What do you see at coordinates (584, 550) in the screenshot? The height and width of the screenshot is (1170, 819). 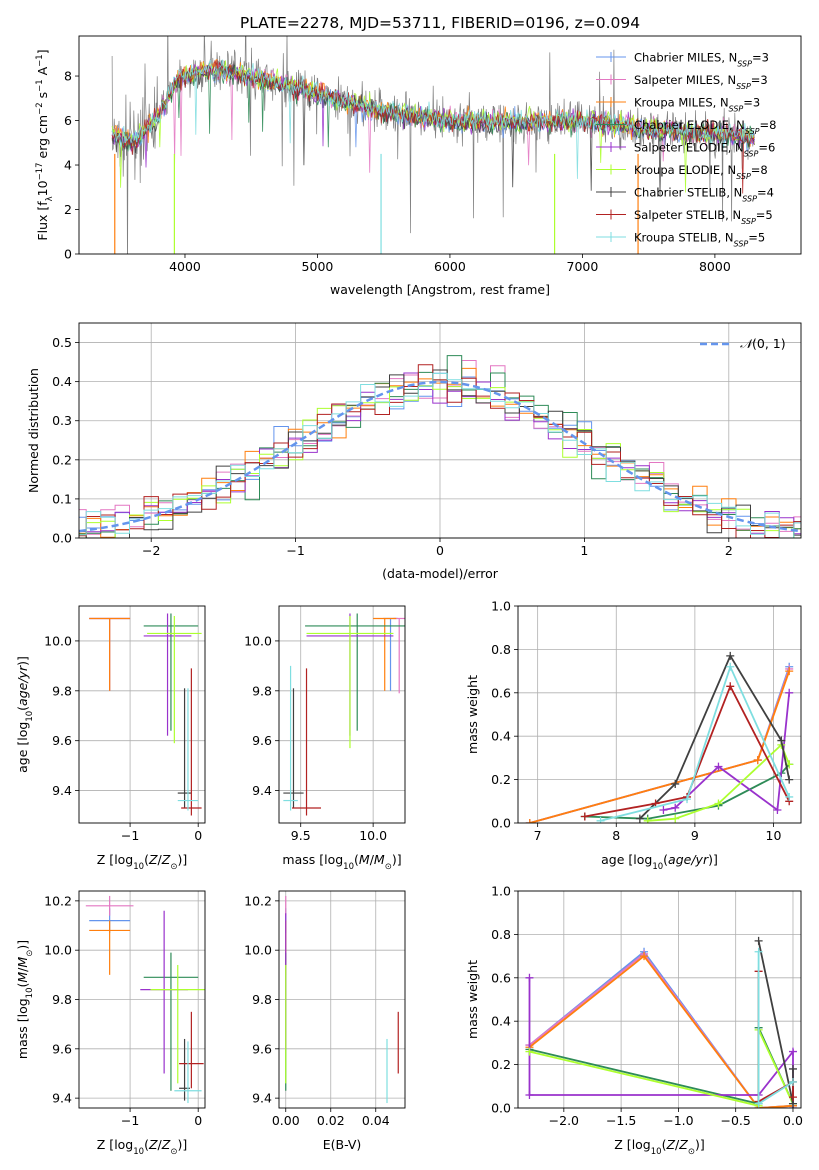 I see `x-tick-label: 1` at bounding box center [584, 550].